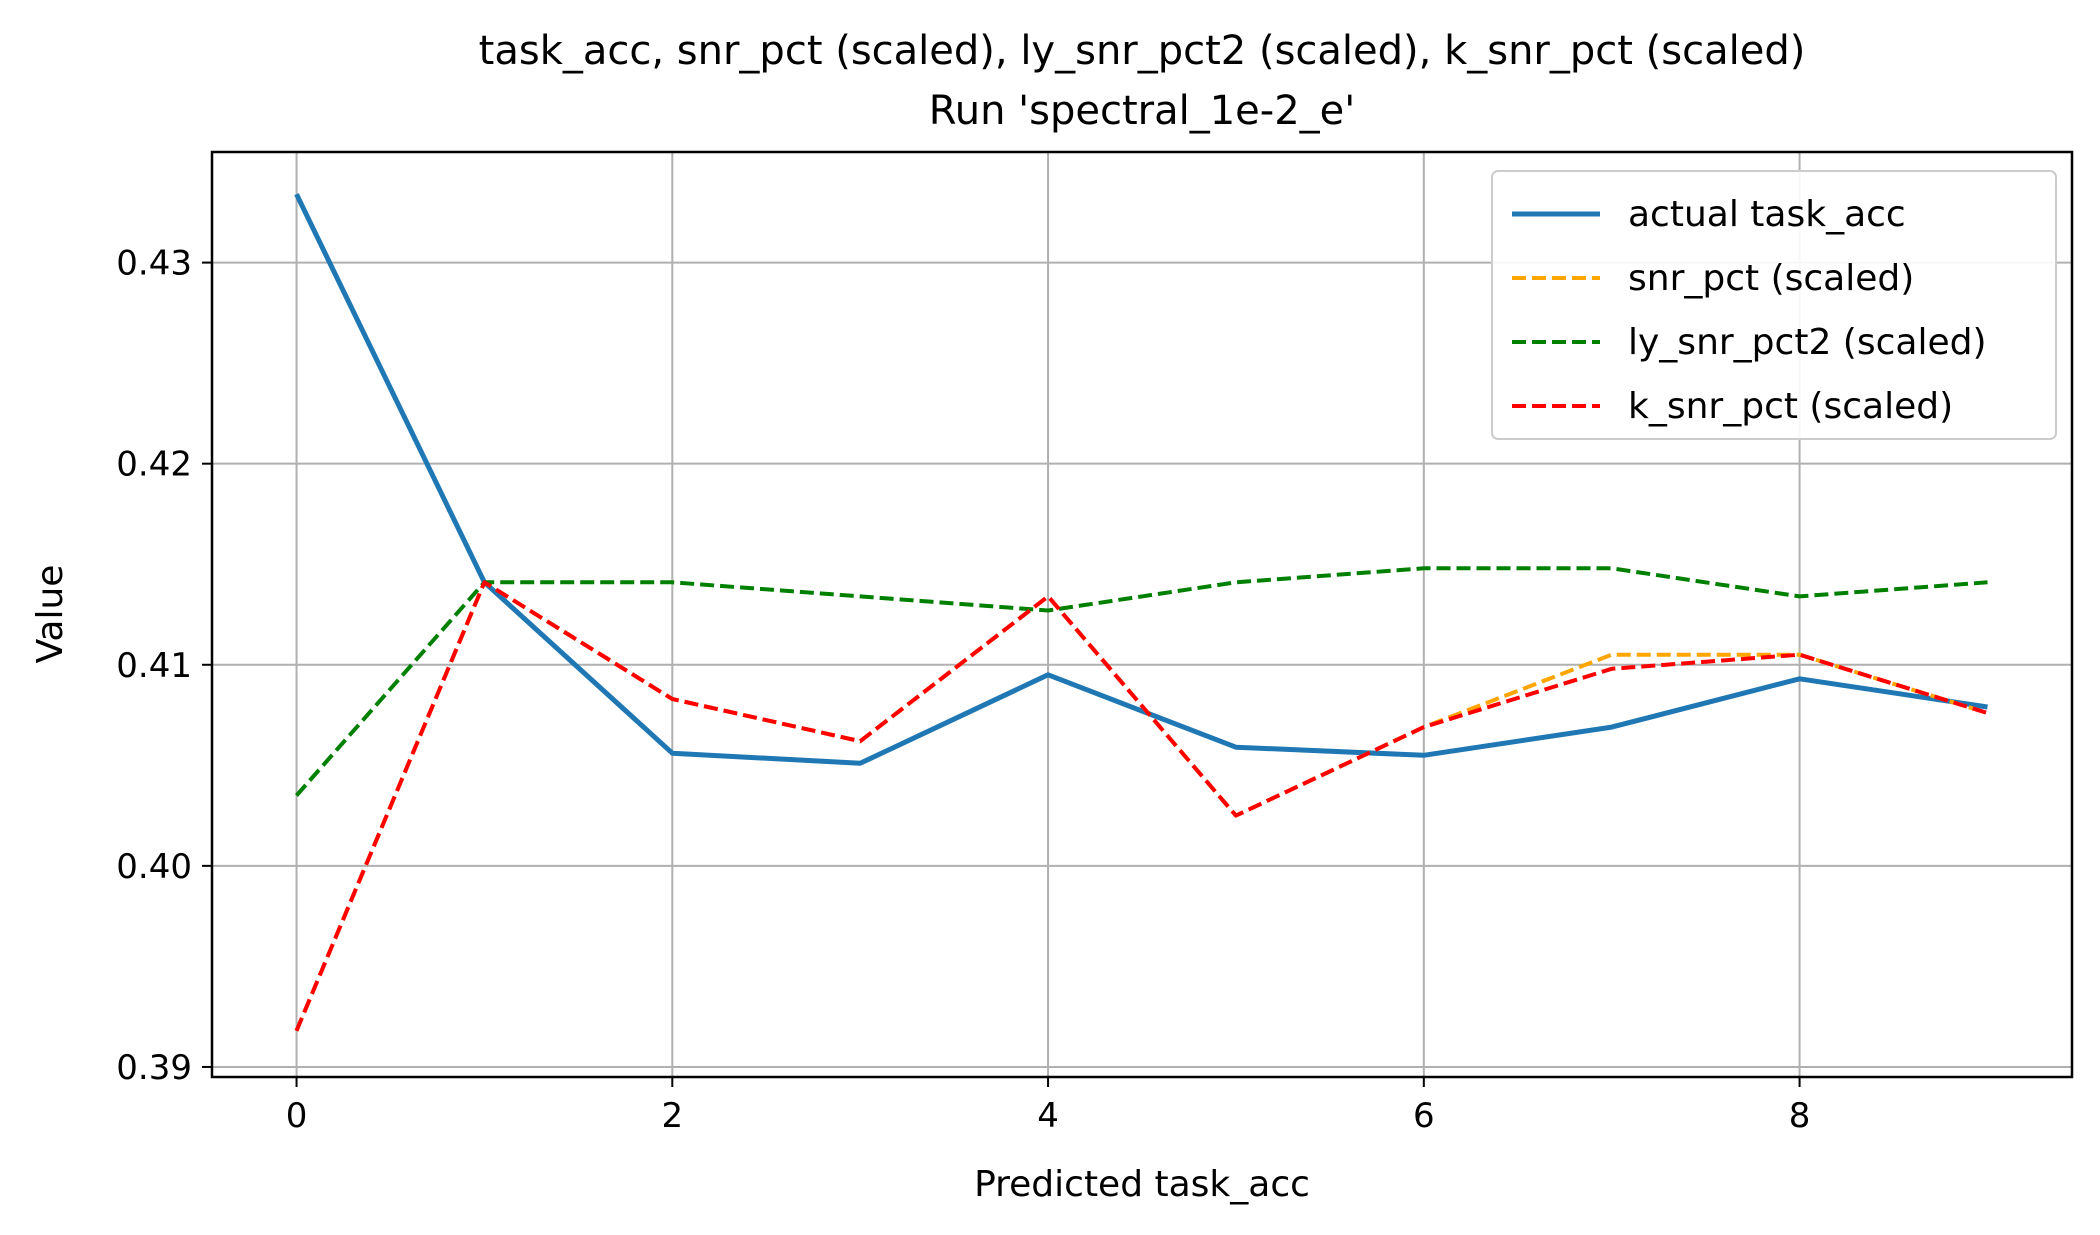 The image size is (2100, 1235). What do you see at coordinates (154, 264) in the screenshot?
I see `y-tick-label: 0.43` at bounding box center [154, 264].